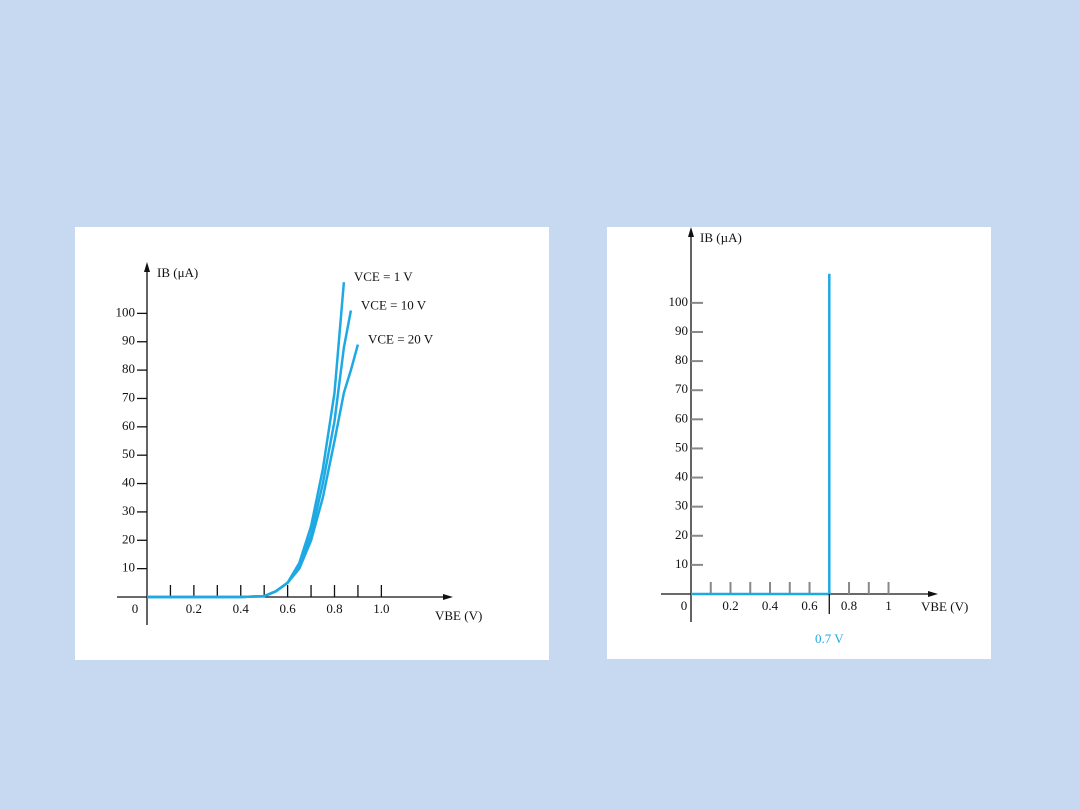  I want to click on y-axis-label: IB (µA), so click(721, 237).